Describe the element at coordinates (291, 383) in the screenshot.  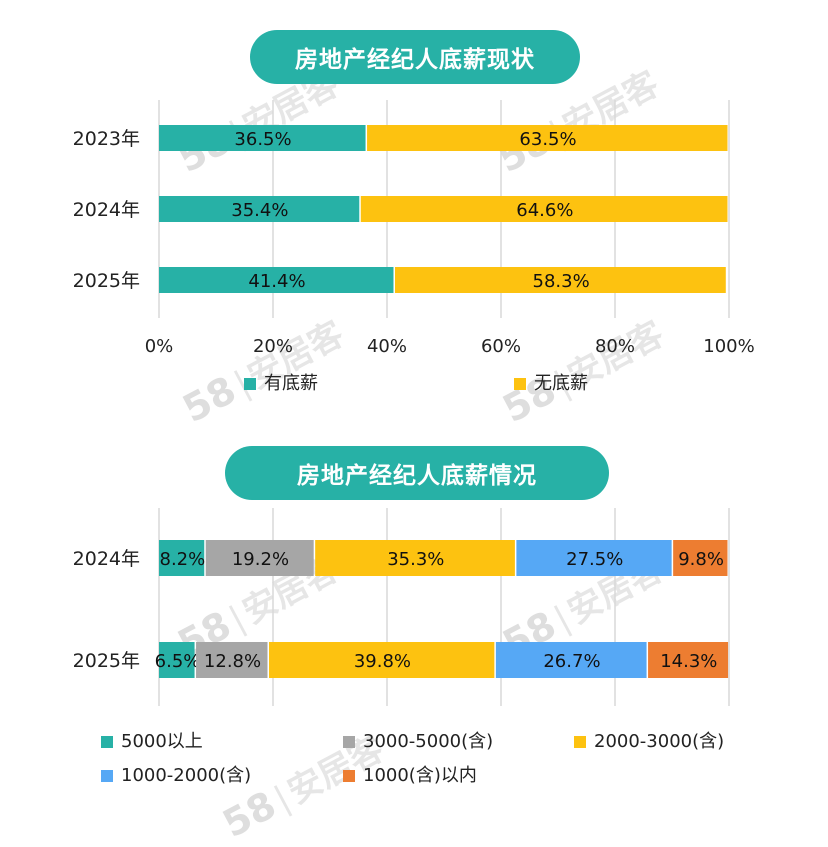
I see `legend-label: 有底薪` at that location.